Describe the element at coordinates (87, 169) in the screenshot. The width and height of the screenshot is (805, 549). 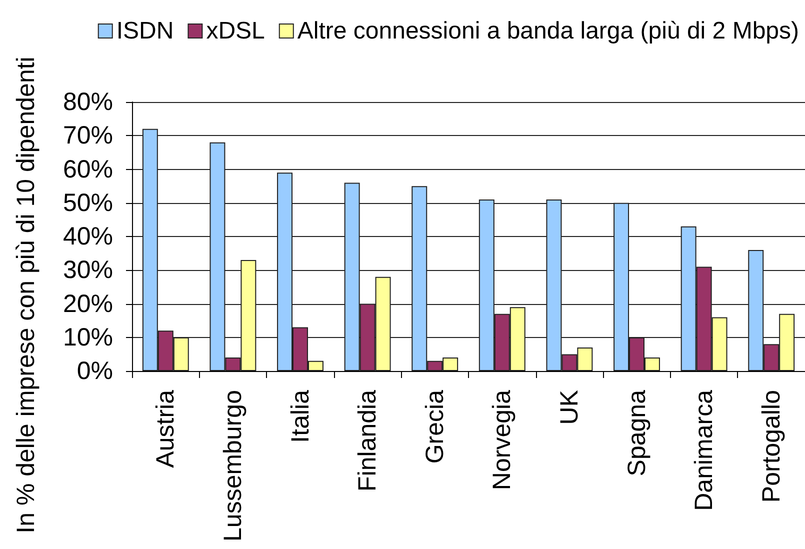
I see `y-tick-label: 60%` at that location.